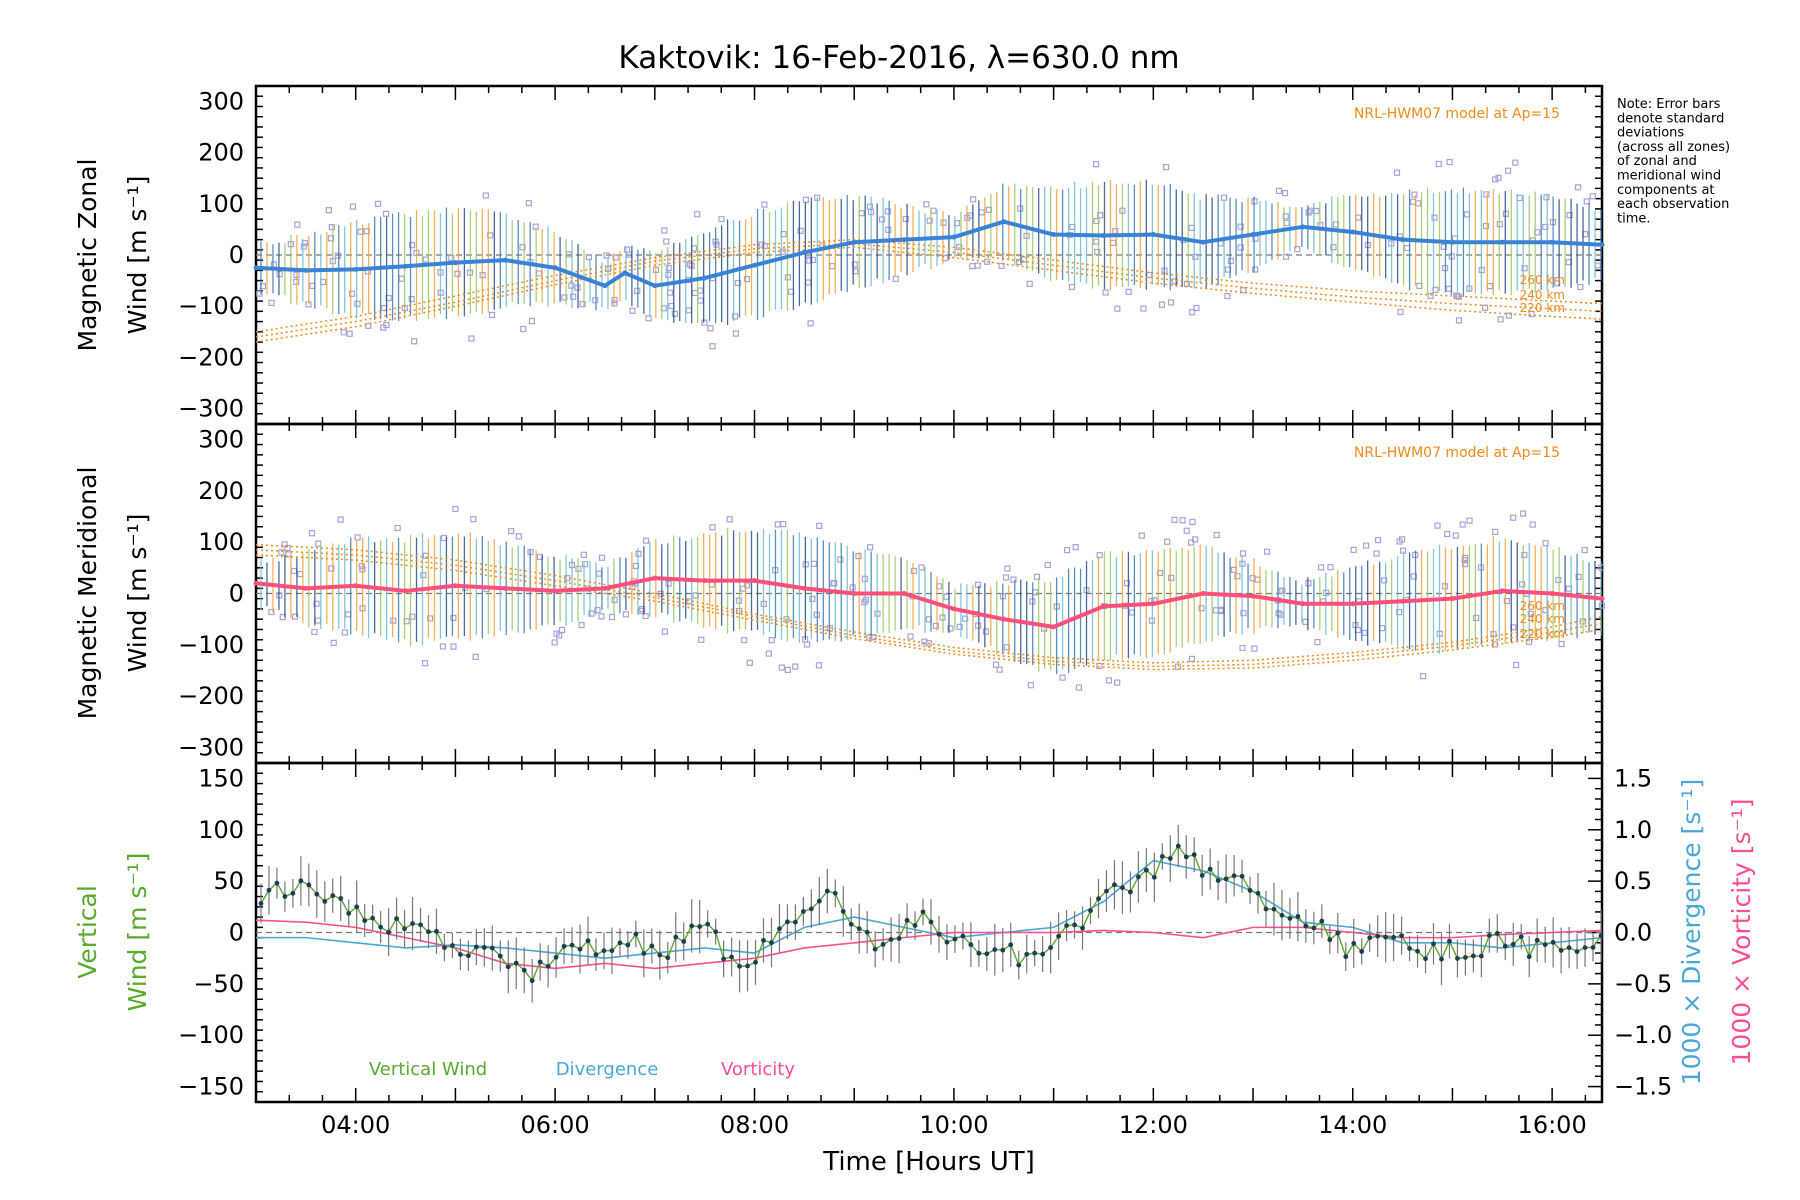 This screenshot has width=1800, height=1200. What do you see at coordinates (555, 1125) in the screenshot?
I see `x-tick-label: 06:00` at bounding box center [555, 1125].